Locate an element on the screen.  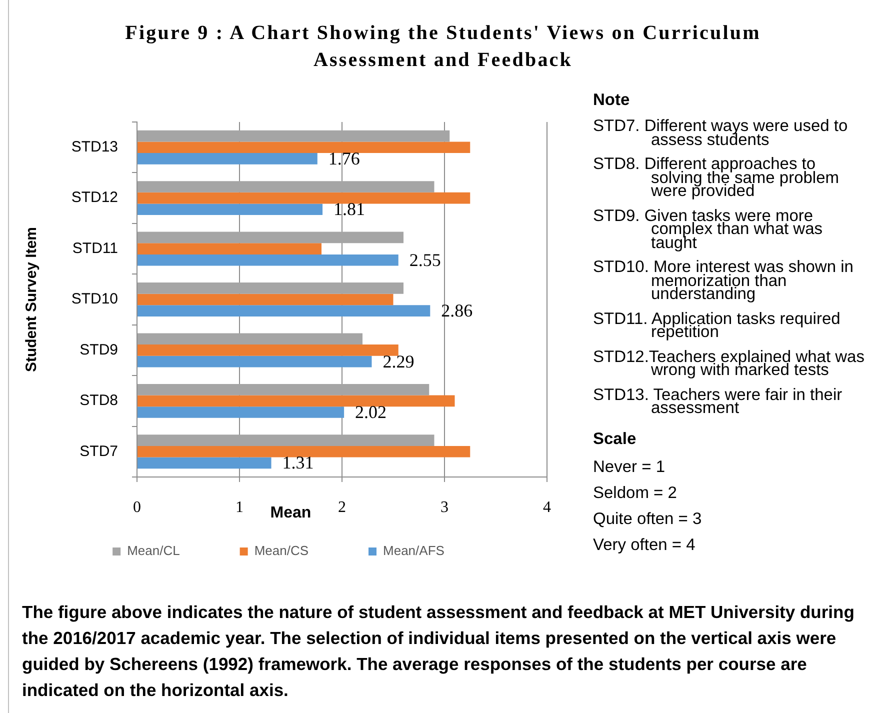
y-tick-label: STD8 is located at coordinates (99, 401).